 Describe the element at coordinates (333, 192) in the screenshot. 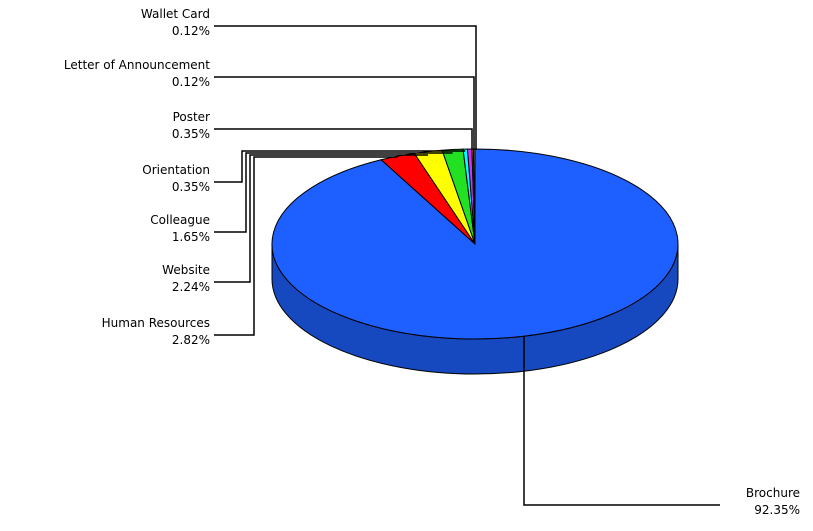

I see `leader-line-colleague` at that location.